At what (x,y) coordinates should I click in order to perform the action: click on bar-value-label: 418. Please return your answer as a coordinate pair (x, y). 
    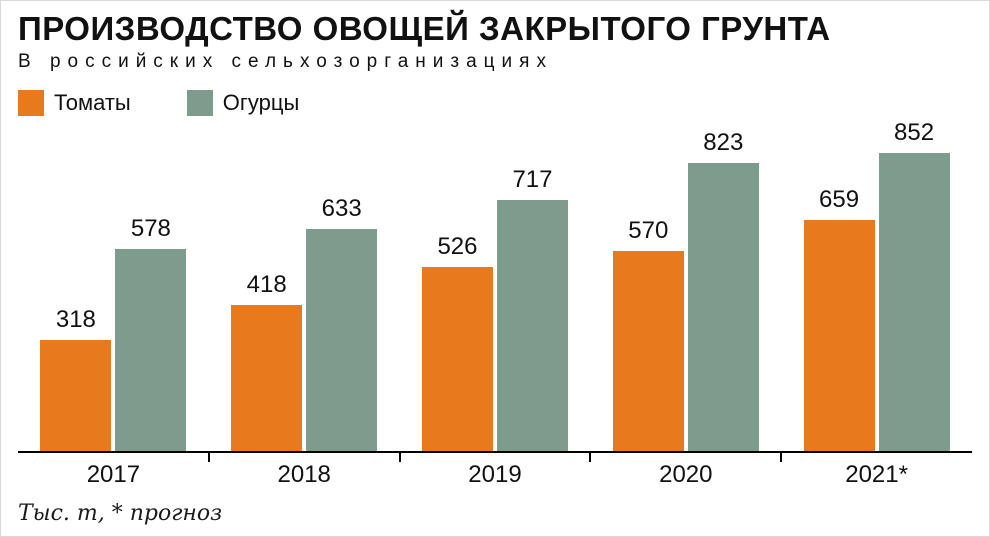
    Looking at the image, I should click on (266, 285).